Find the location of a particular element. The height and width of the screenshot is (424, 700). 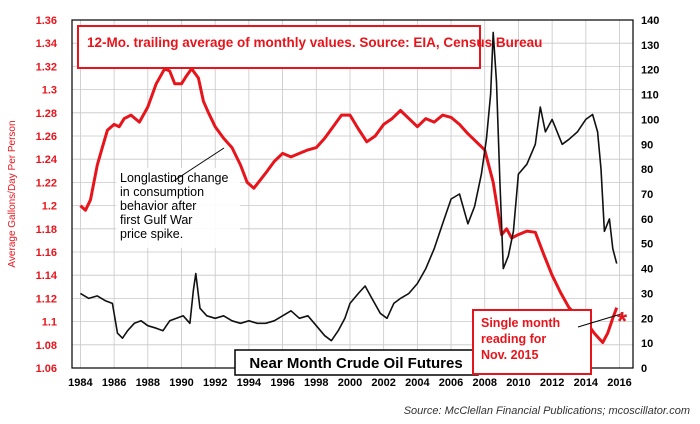

legend-label: Near Month Crude Oil Futures is located at coordinates (355, 363).